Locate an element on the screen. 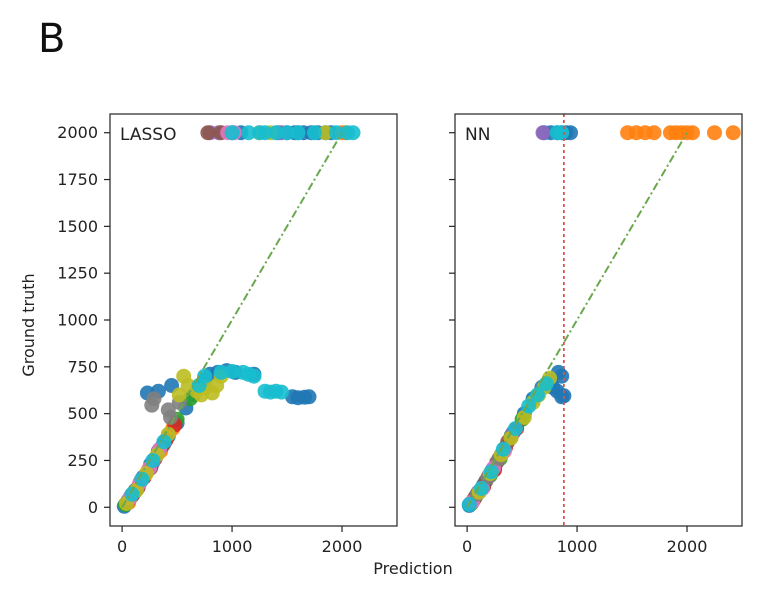 This screenshot has width=774, height=600. chart-0-xtick-label-1: 1000 is located at coordinates (232, 546).